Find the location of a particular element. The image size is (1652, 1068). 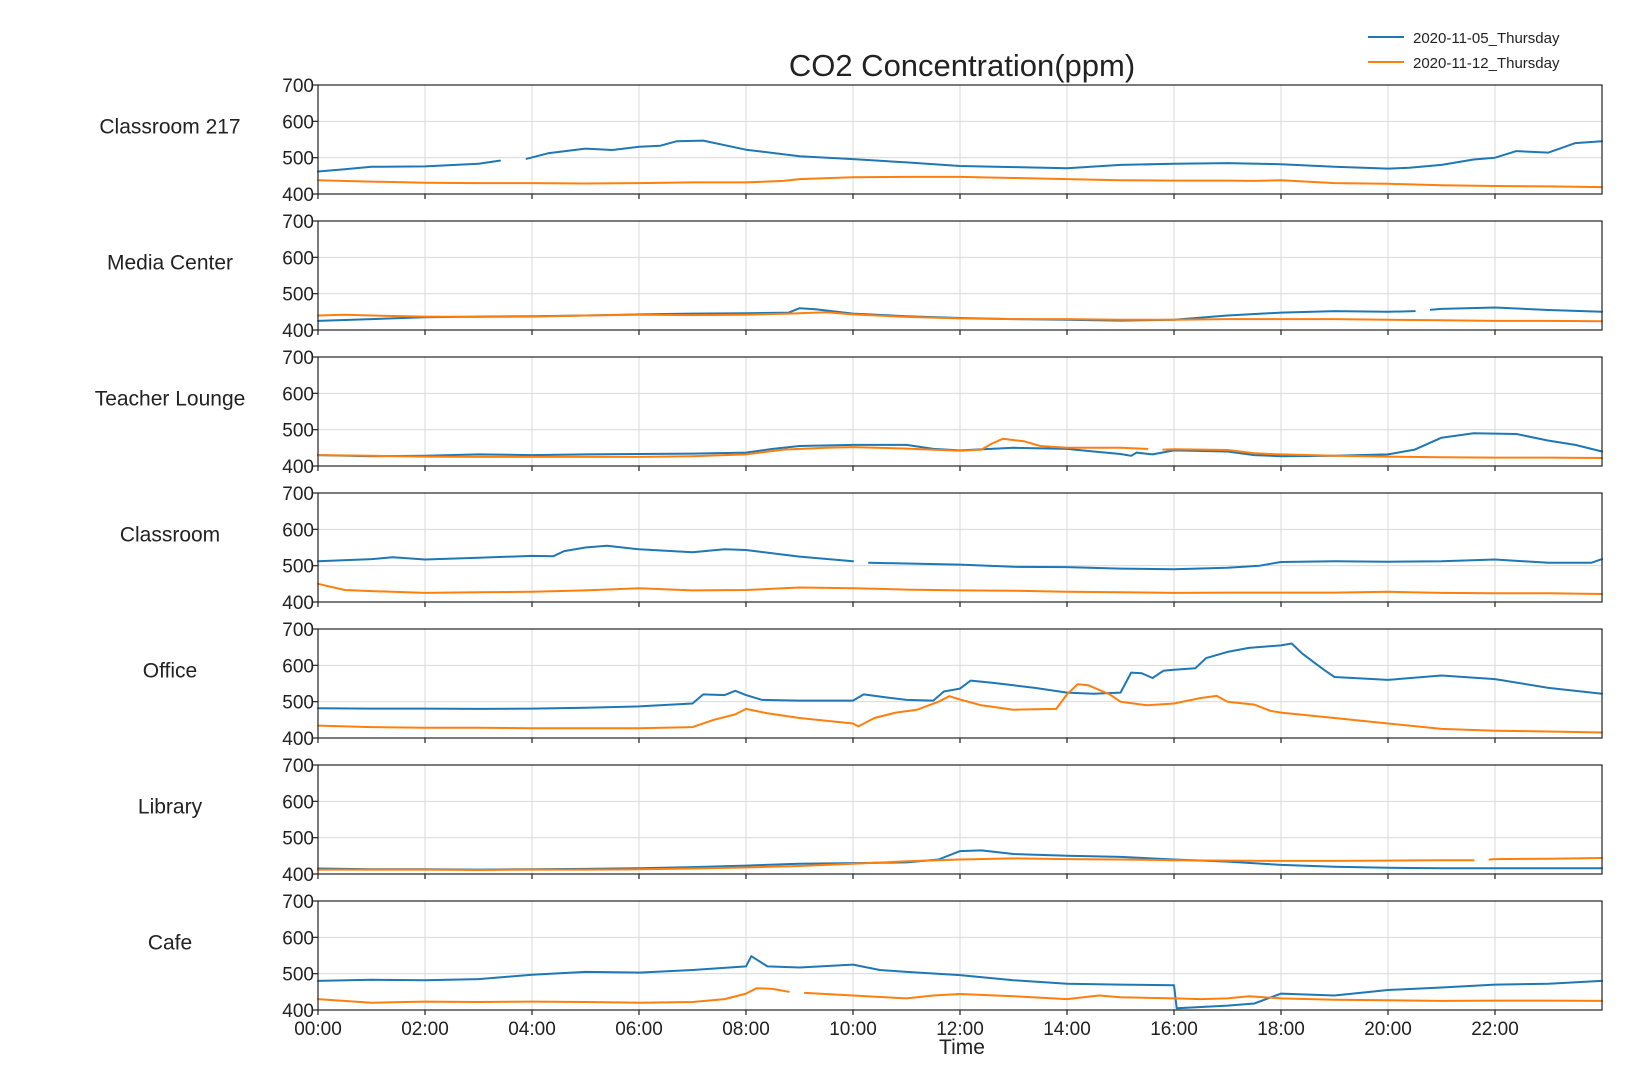

room-label: Library is located at coordinates (170, 807).